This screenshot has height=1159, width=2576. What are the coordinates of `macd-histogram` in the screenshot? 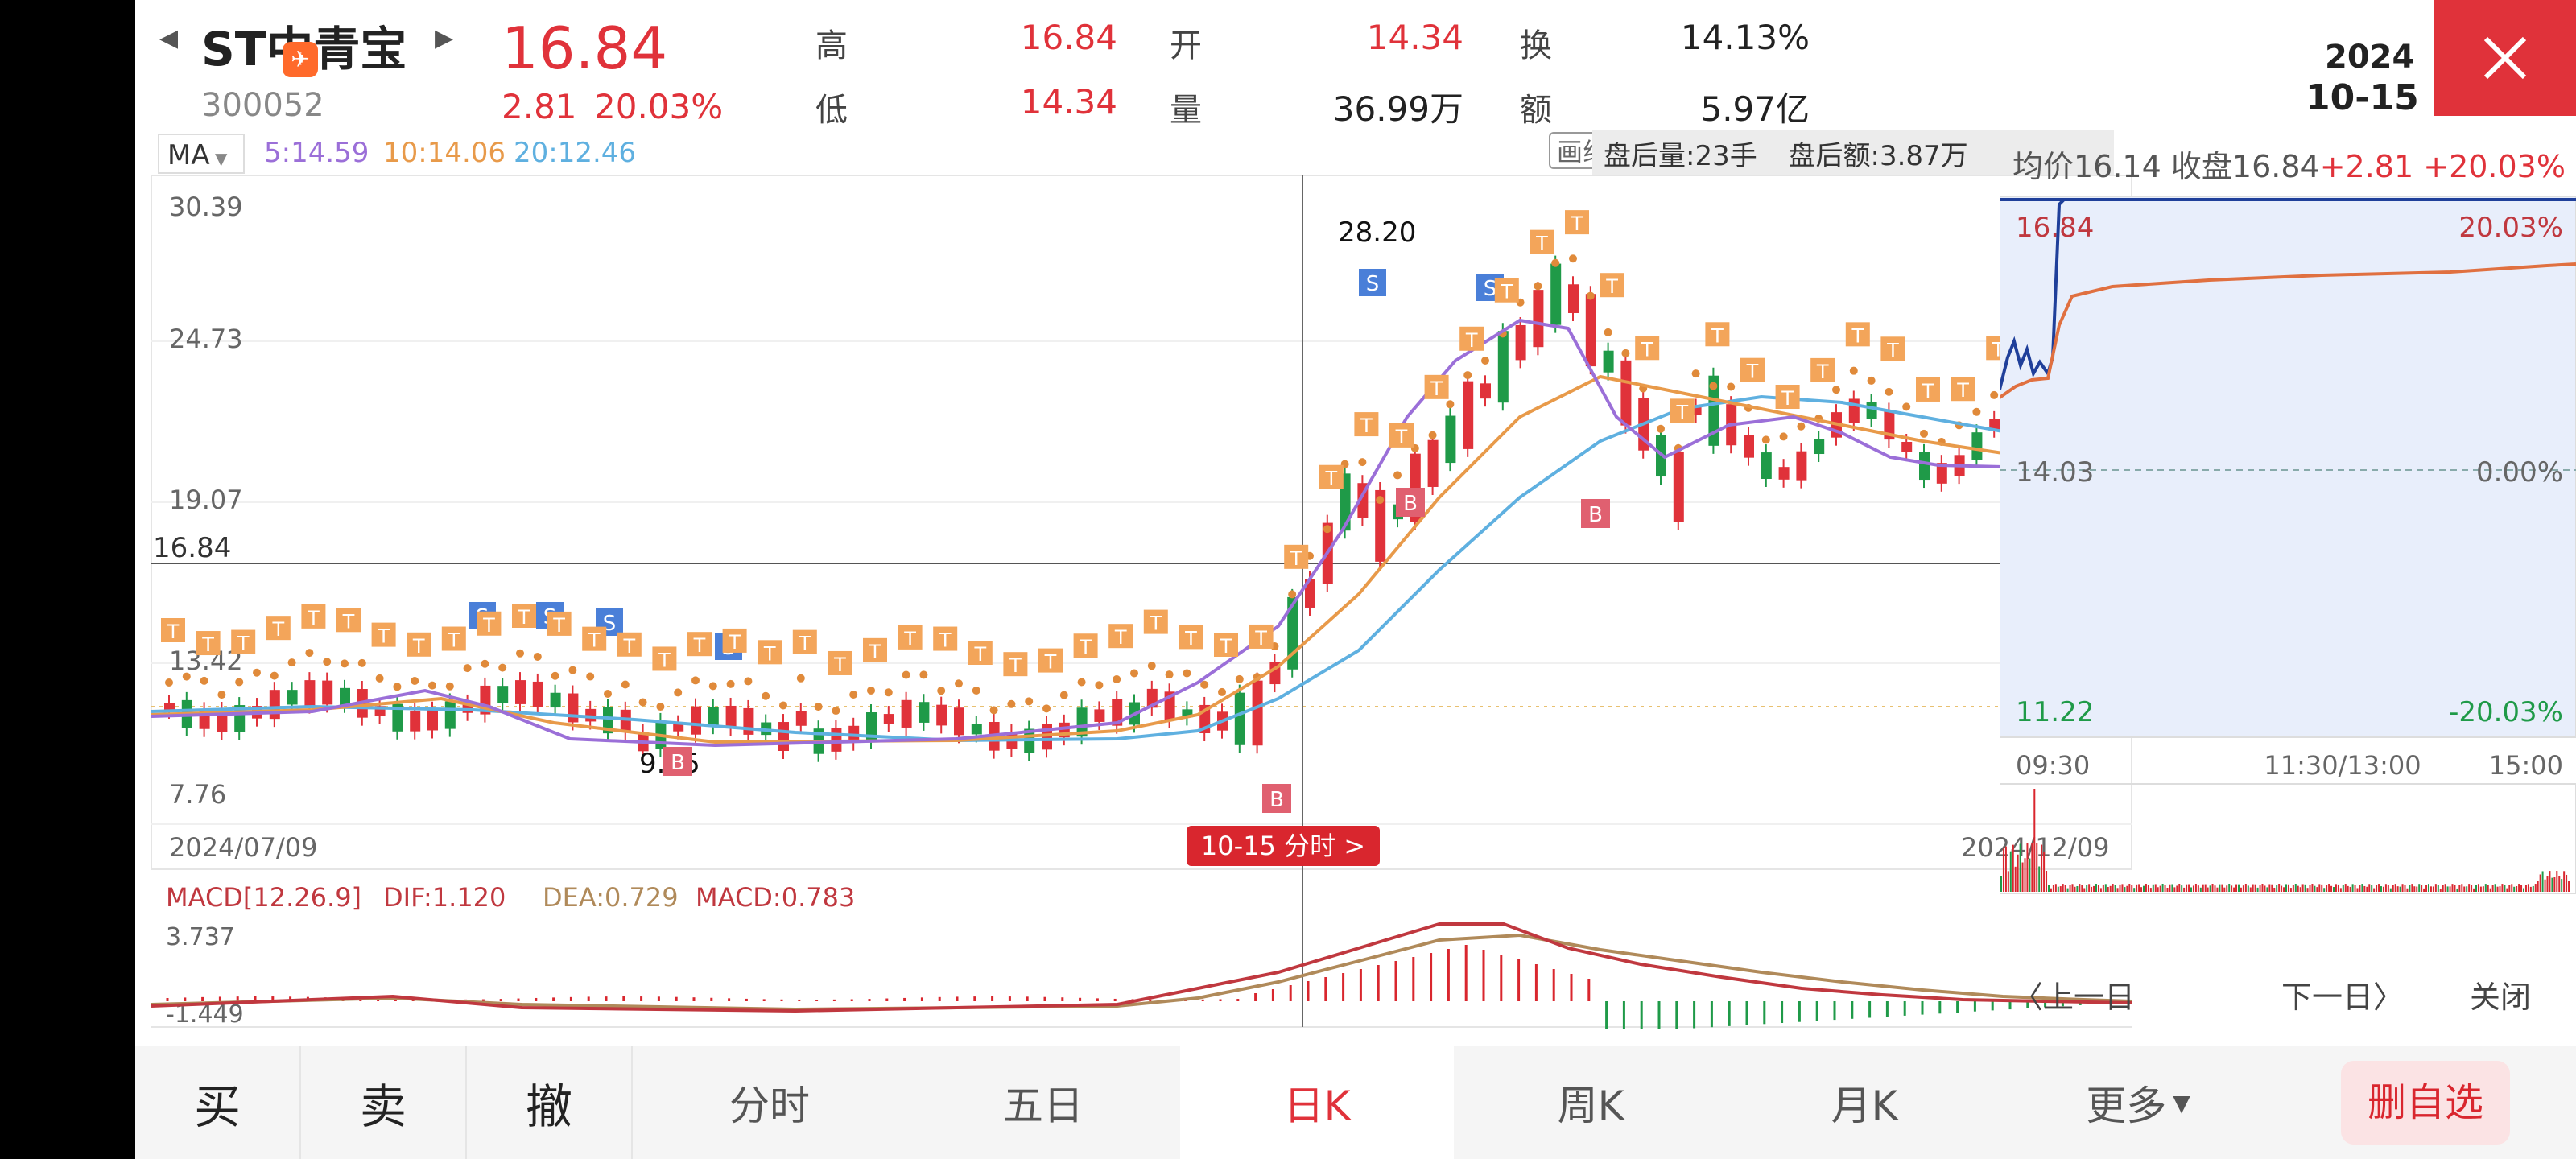 It's located at (1141, 987).